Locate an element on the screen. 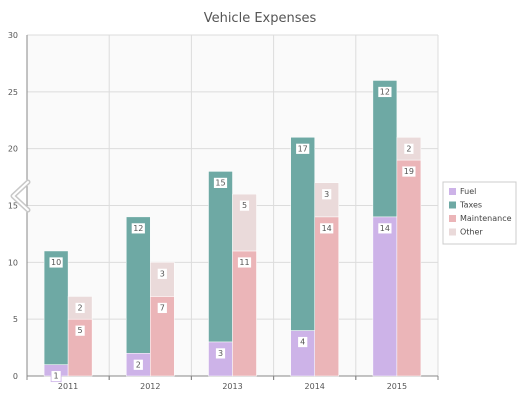 This screenshot has height=404, width=519. data-label: 17 is located at coordinates (303, 148).